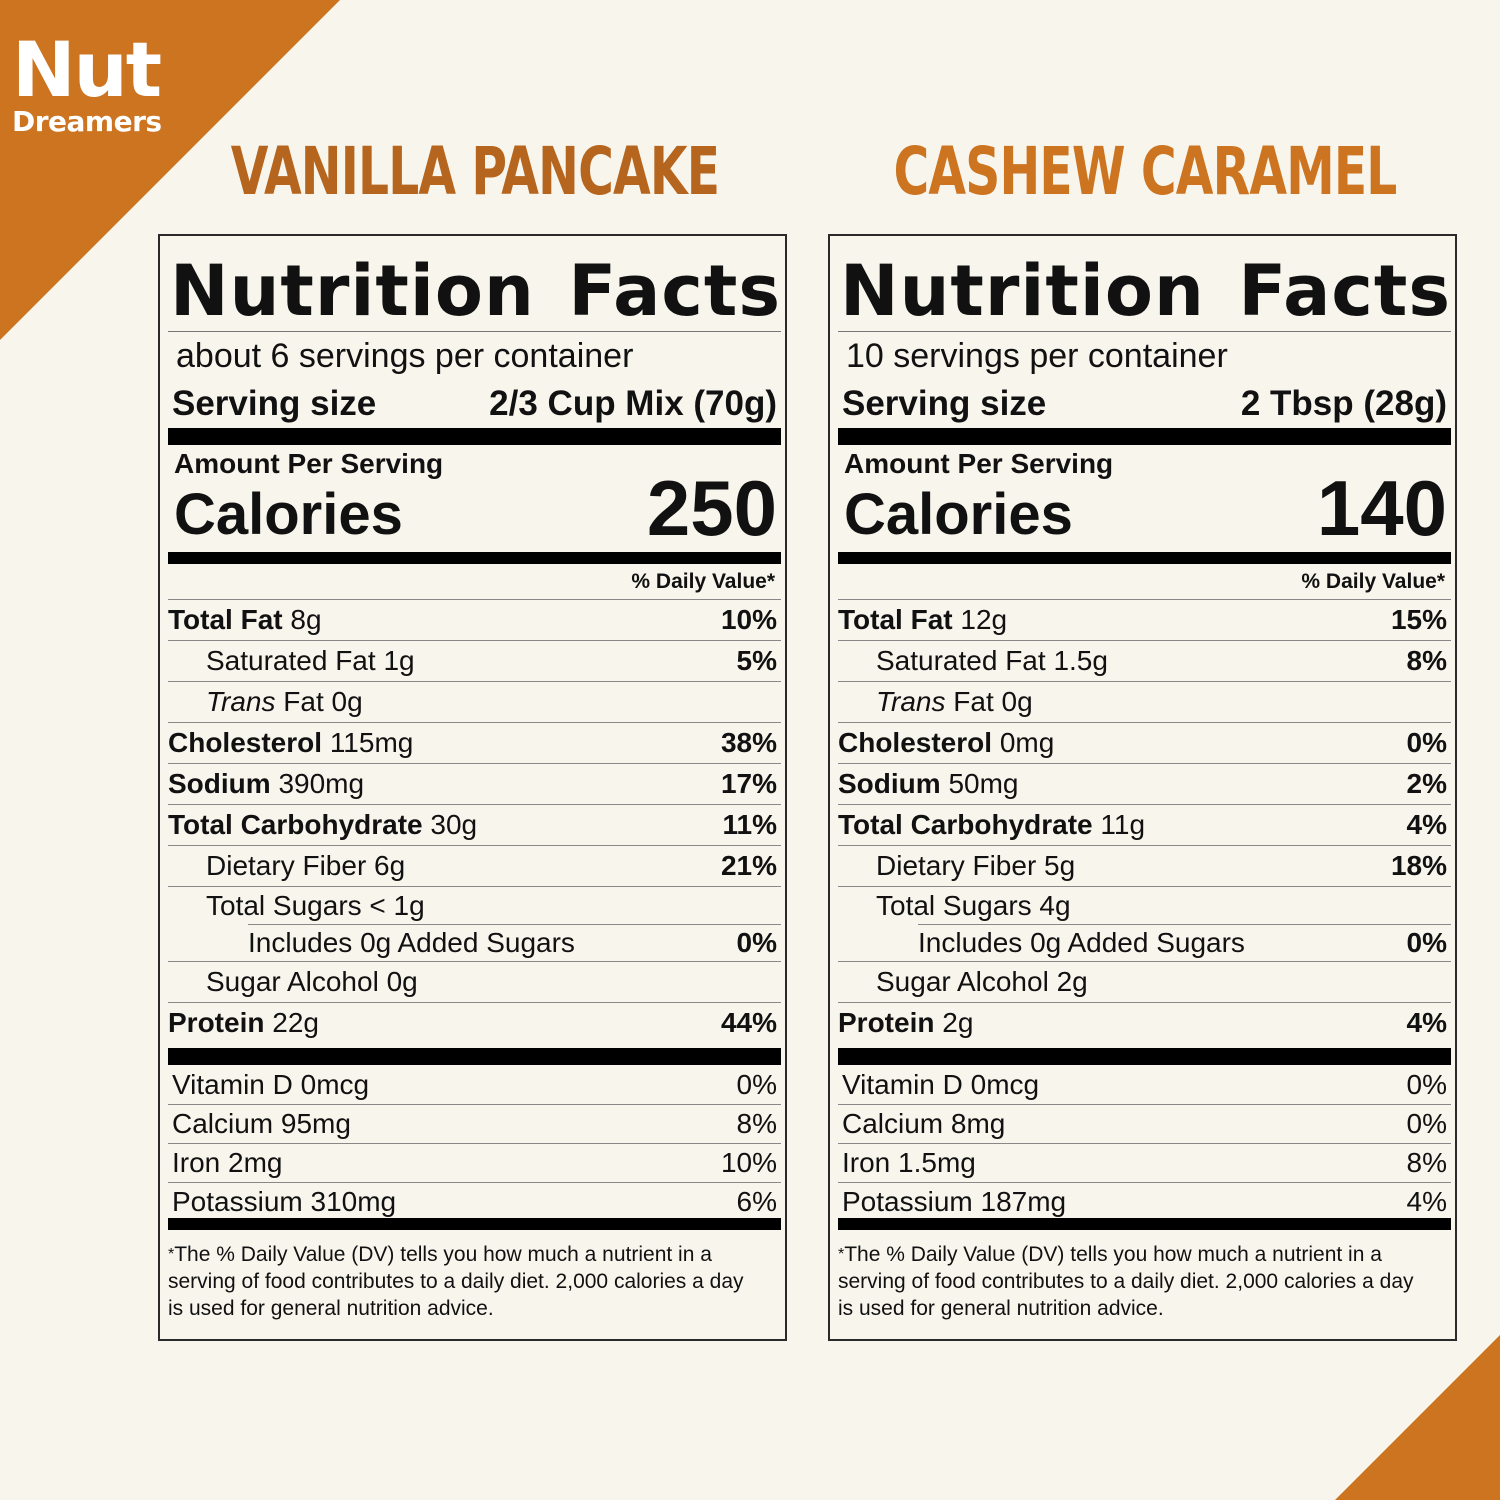 The image size is (1500, 1500). I want to click on servings-per-container: about 6 servings per container, so click(405, 356).